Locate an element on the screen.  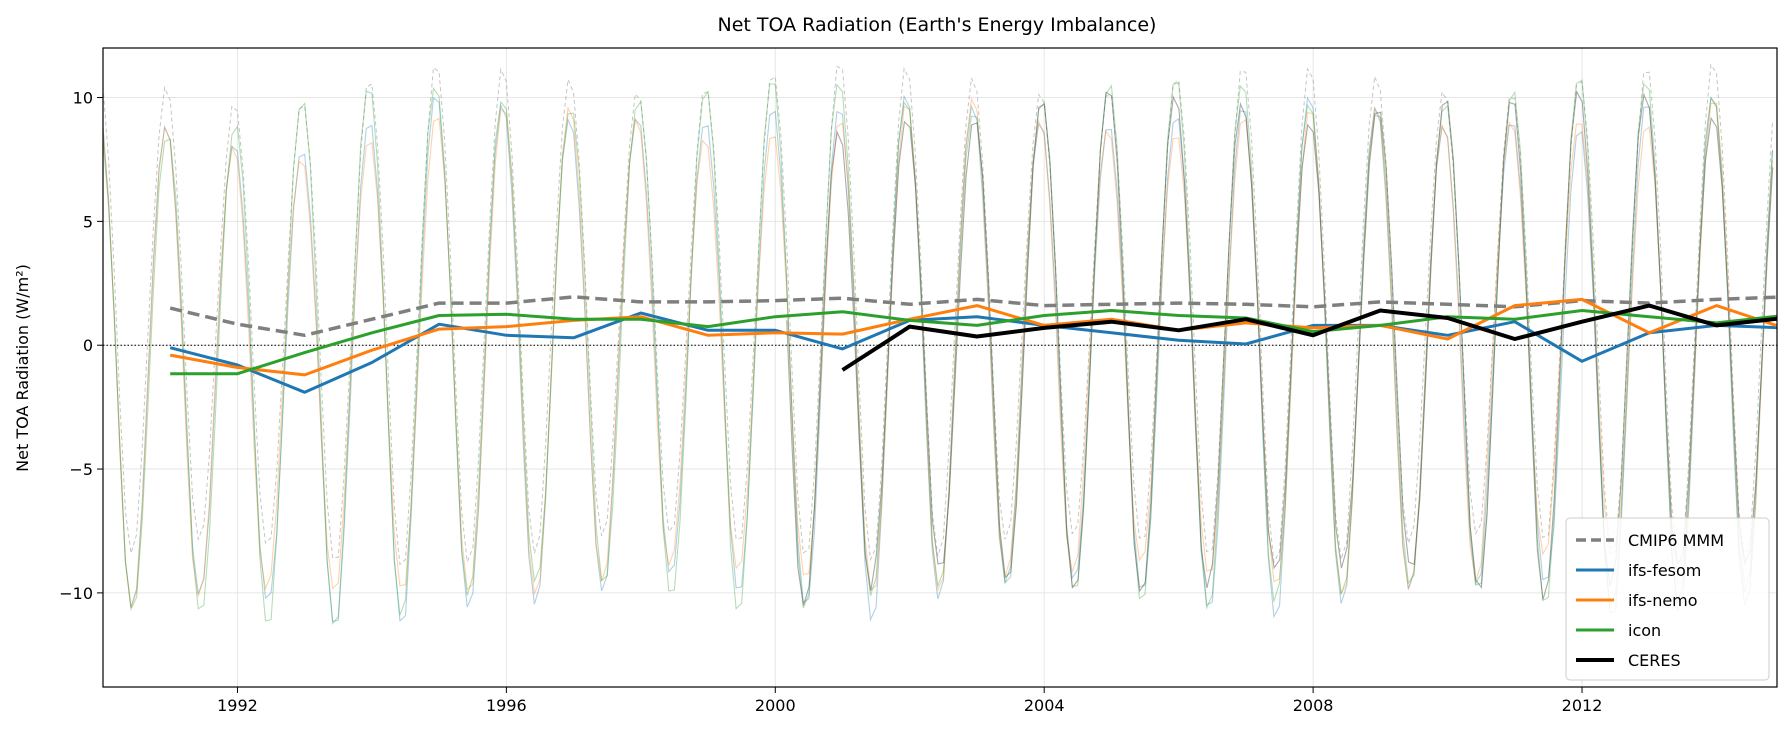
legend-label-cmip6-mmm: CMIP6 MMM is located at coordinates (1676, 540).